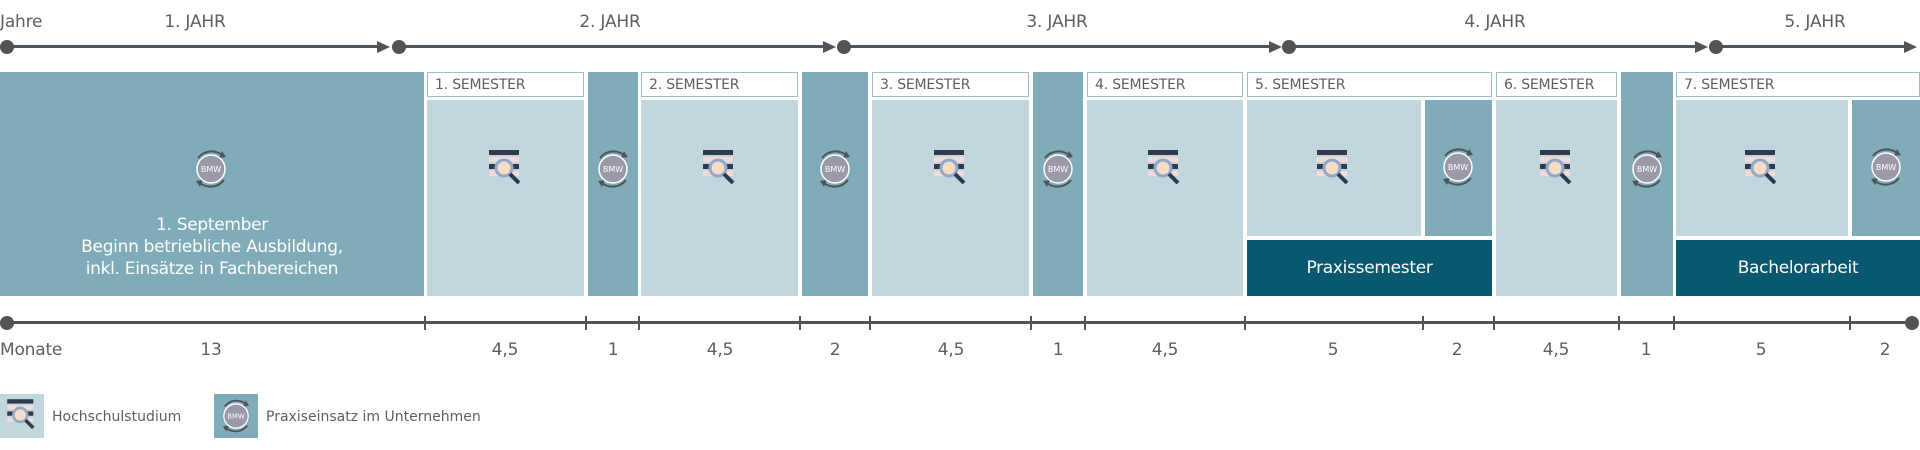 The height and width of the screenshot is (450, 1920). I want to click on intro-line-2: Beginn betriebliche Ausbildung,, so click(212, 247).